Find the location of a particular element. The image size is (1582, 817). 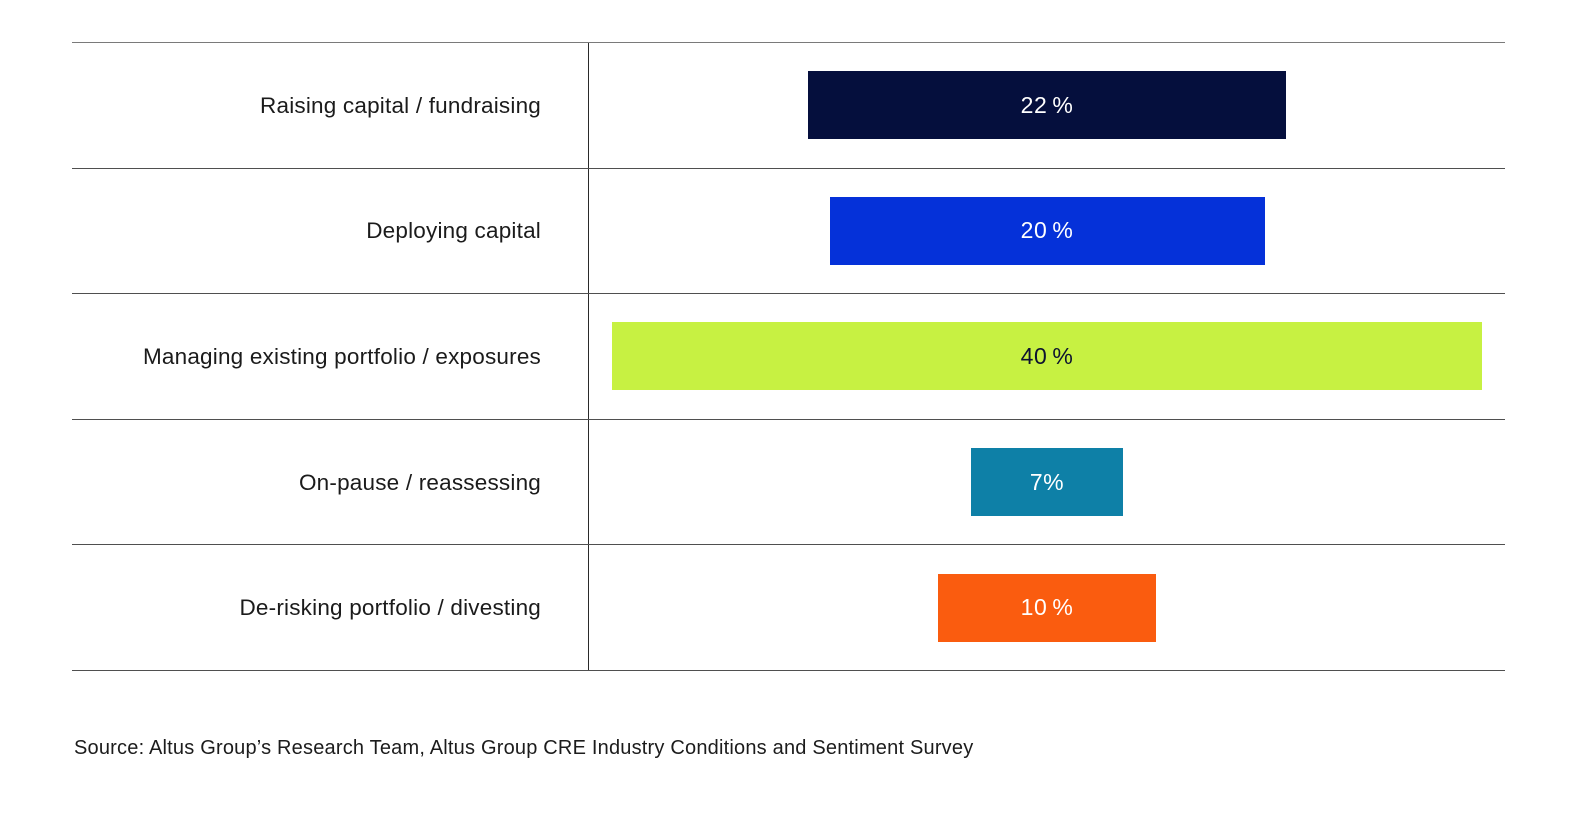

bar-value-label-raising-capital: 22 % is located at coordinates (1047, 104).